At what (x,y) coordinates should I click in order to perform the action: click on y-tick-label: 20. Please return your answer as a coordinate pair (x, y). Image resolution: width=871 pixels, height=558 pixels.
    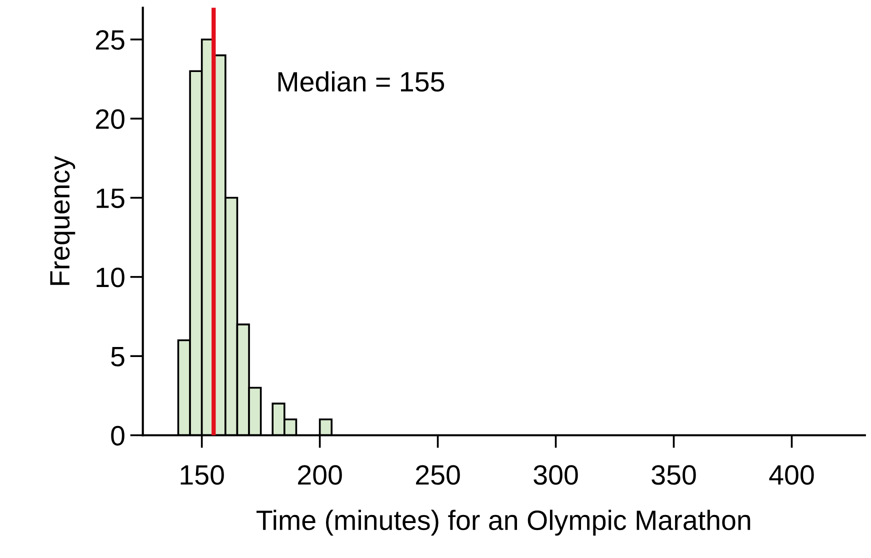
    Looking at the image, I should click on (110, 119).